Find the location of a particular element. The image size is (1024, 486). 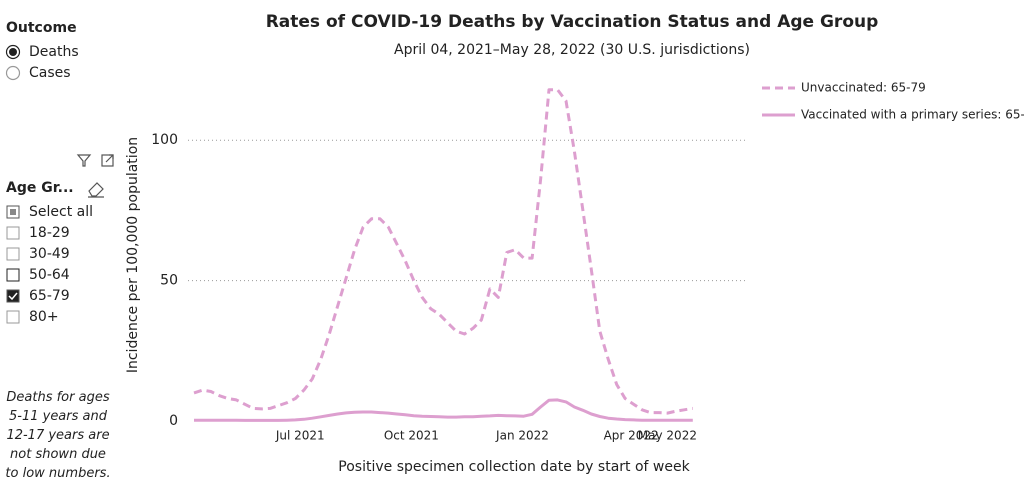

y-tick-label: 0 is located at coordinates (173, 421).